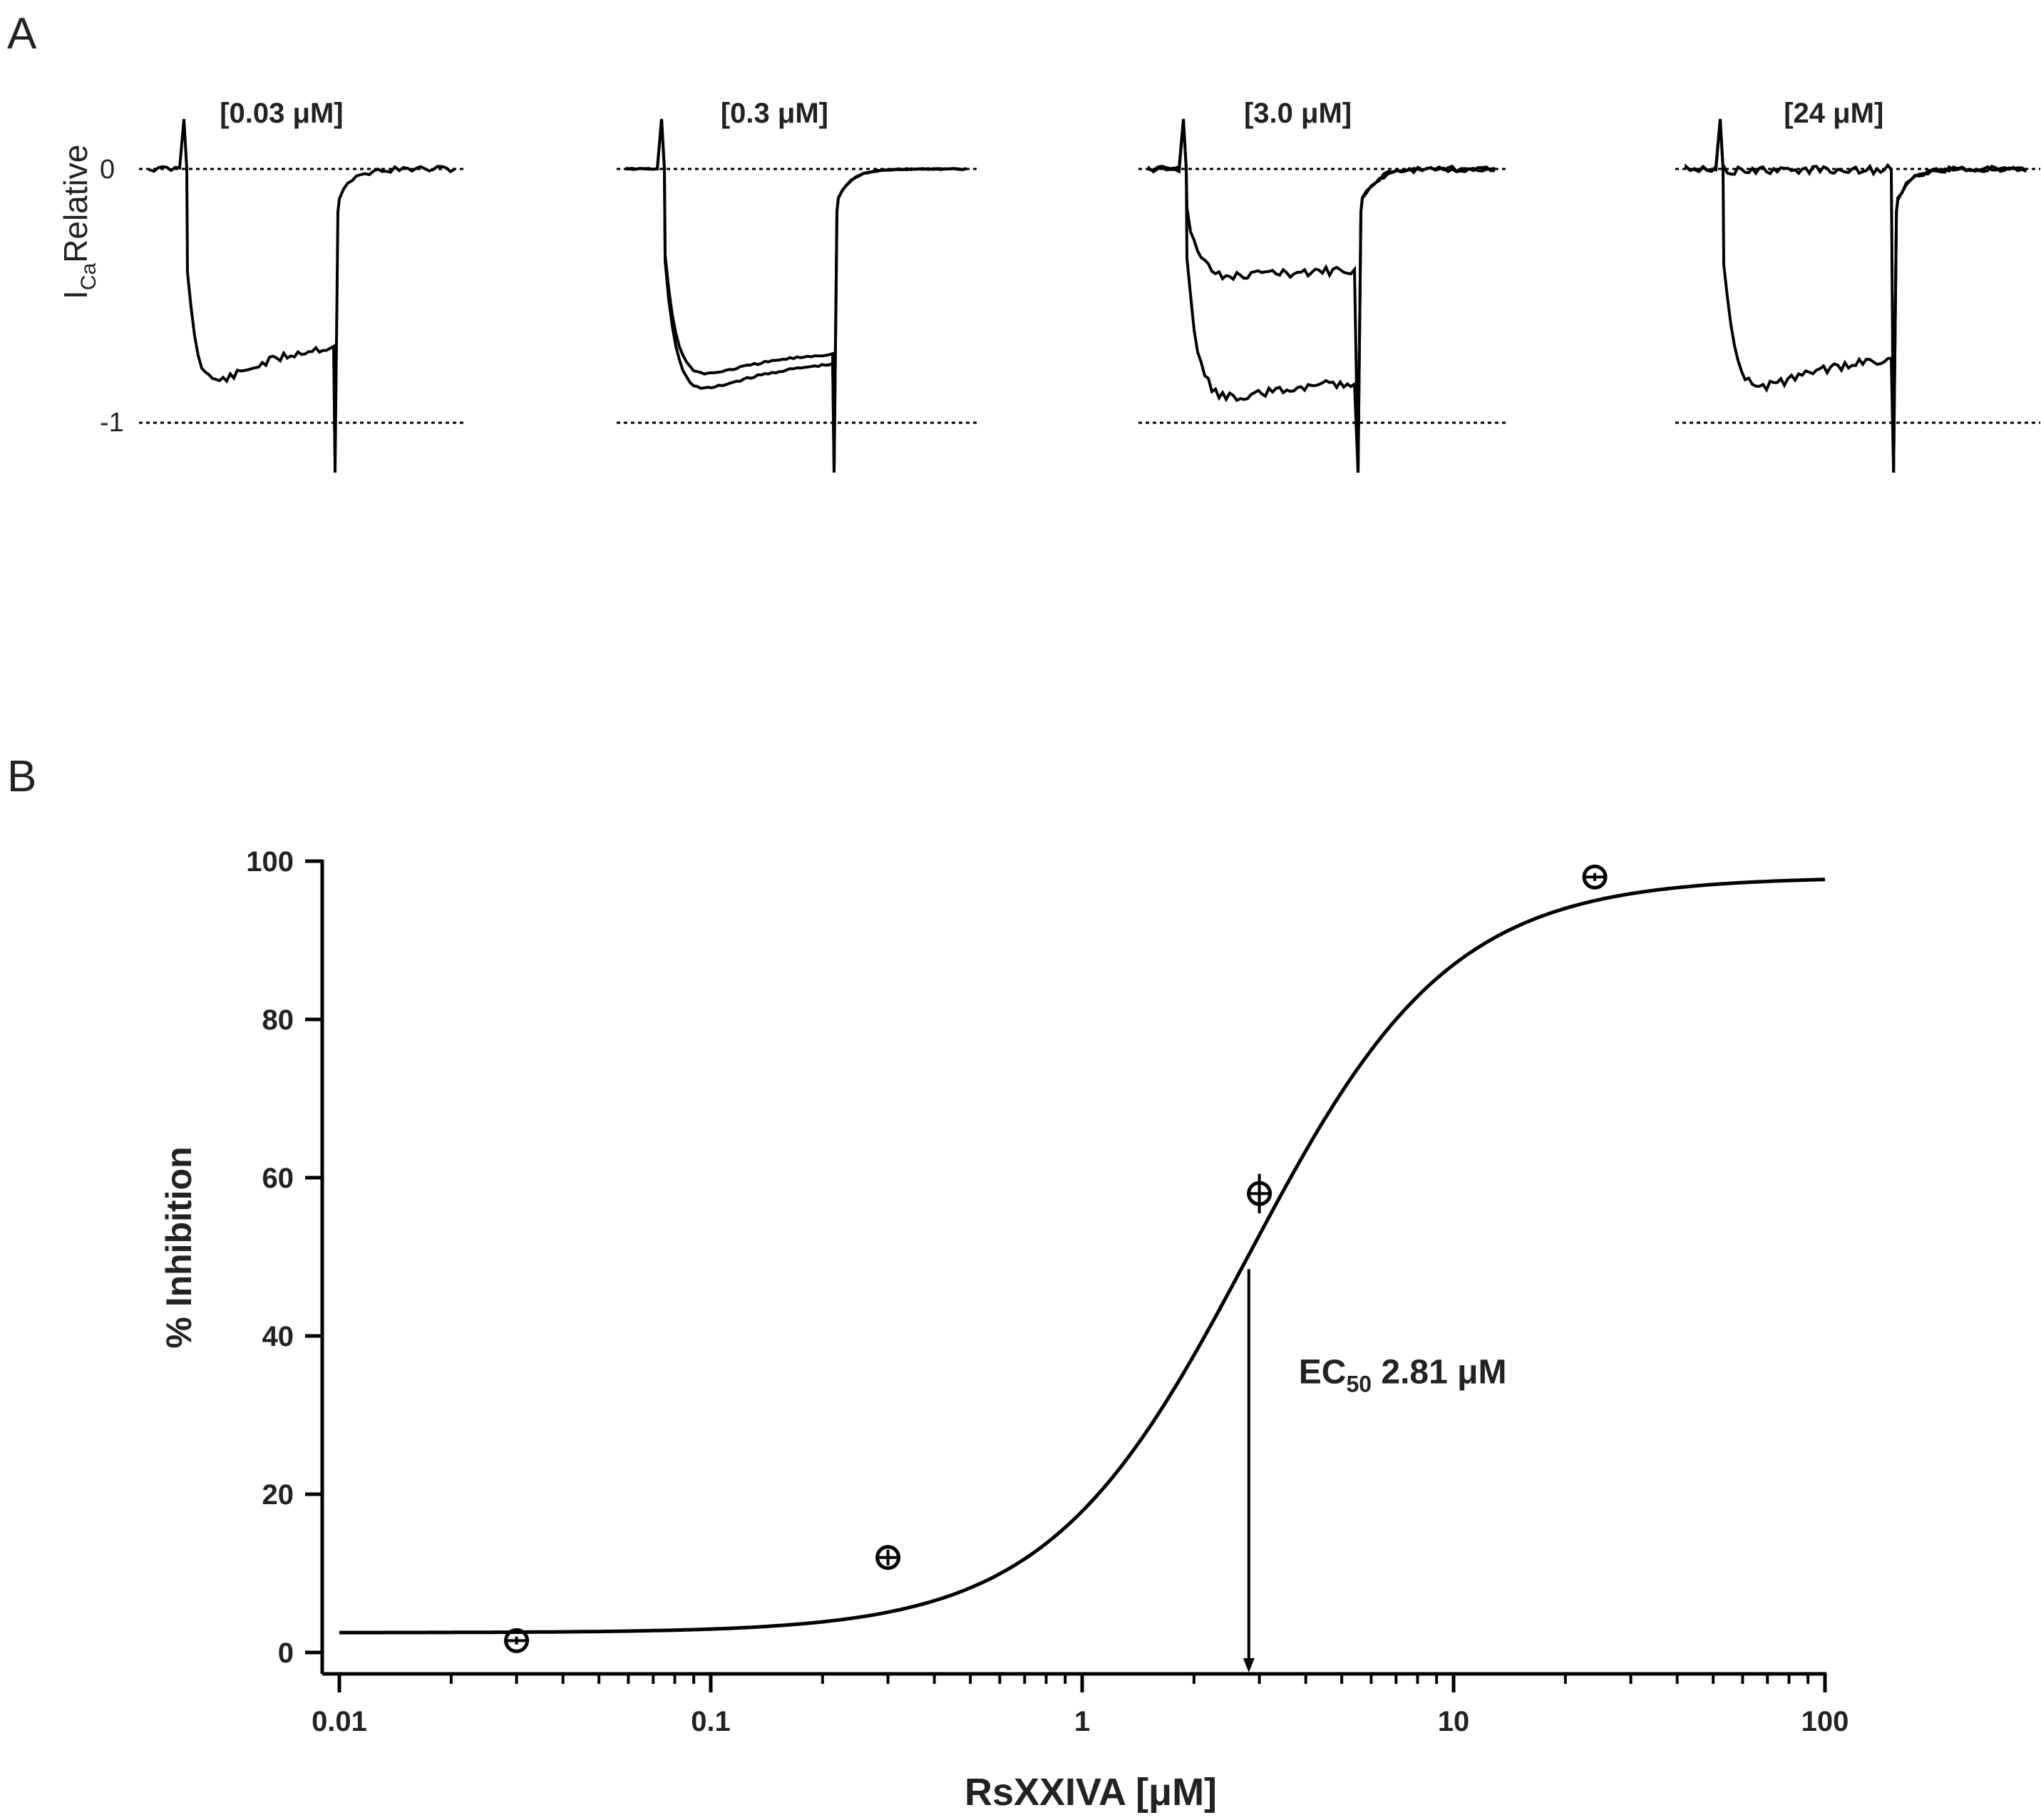 The image size is (2041, 1820). What do you see at coordinates (1249, 1665) in the screenshot?
I see `ec50-arrow-head` at bounding box center [1249, 1665].